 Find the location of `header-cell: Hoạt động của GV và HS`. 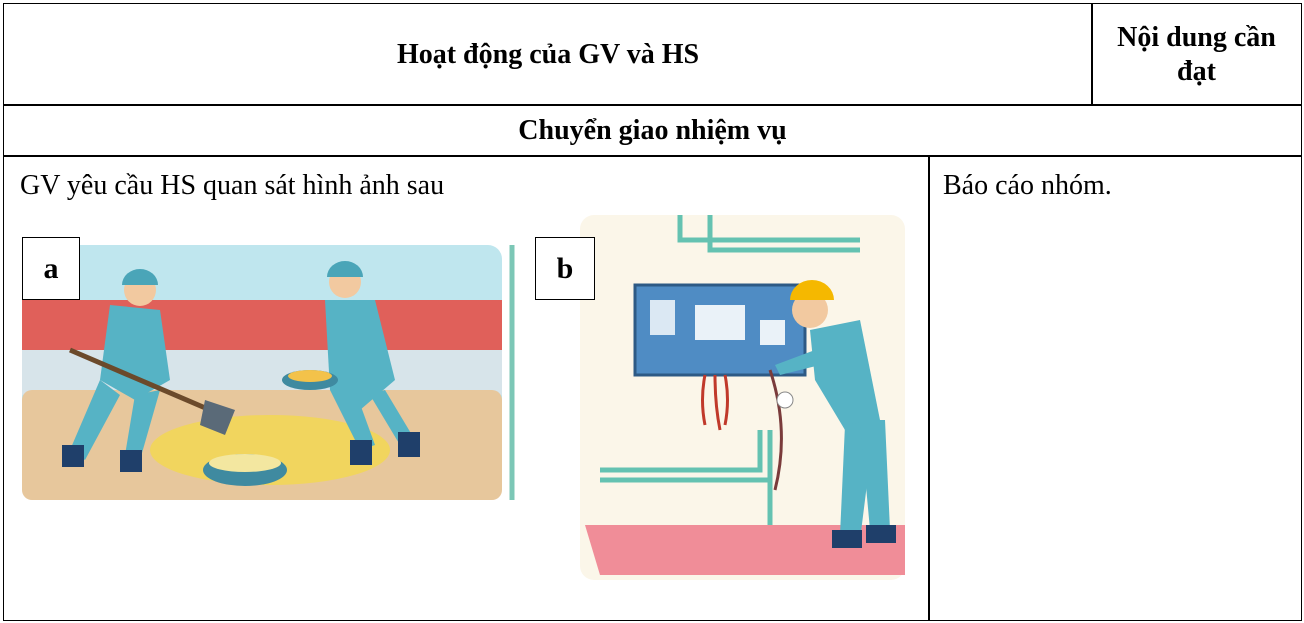

header-cell: Hoạt động của GV và HS is located at coordinates (548, 54).